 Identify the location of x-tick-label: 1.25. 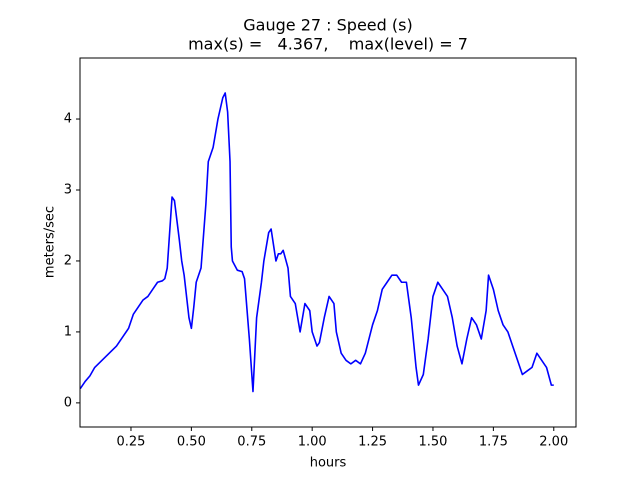
(372, 442).